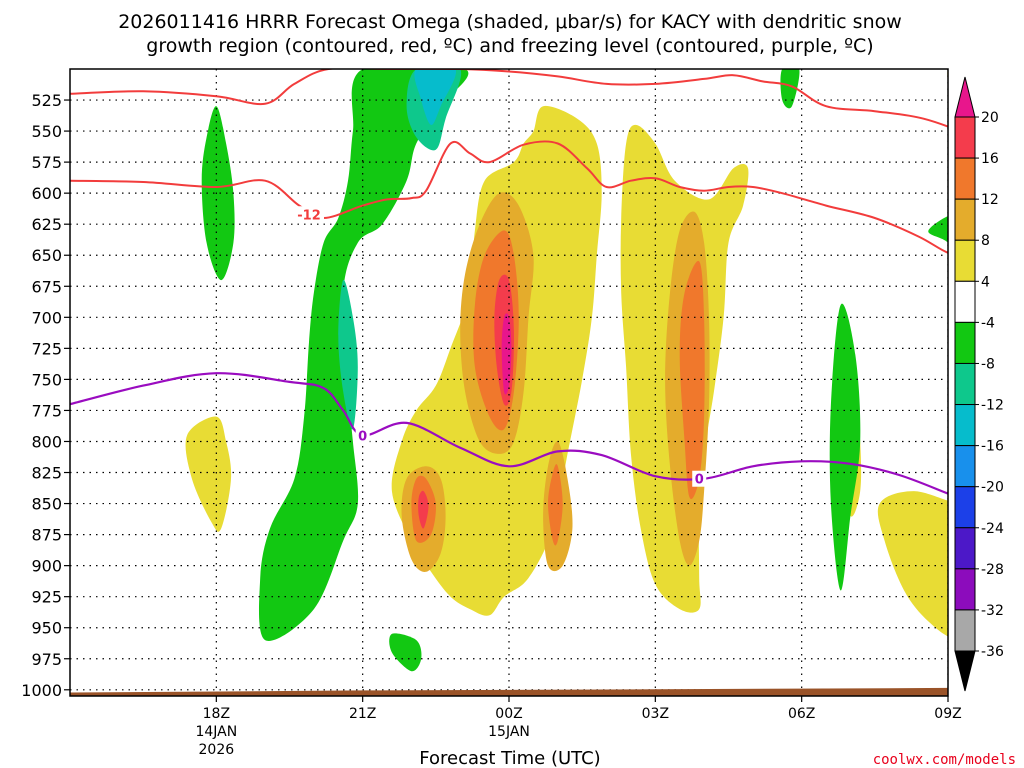  What do you see at coordinates (508, 714) in the screenshot?
I see `x-tick-label-00Z: 00Z` at bounding box center [508, 714].